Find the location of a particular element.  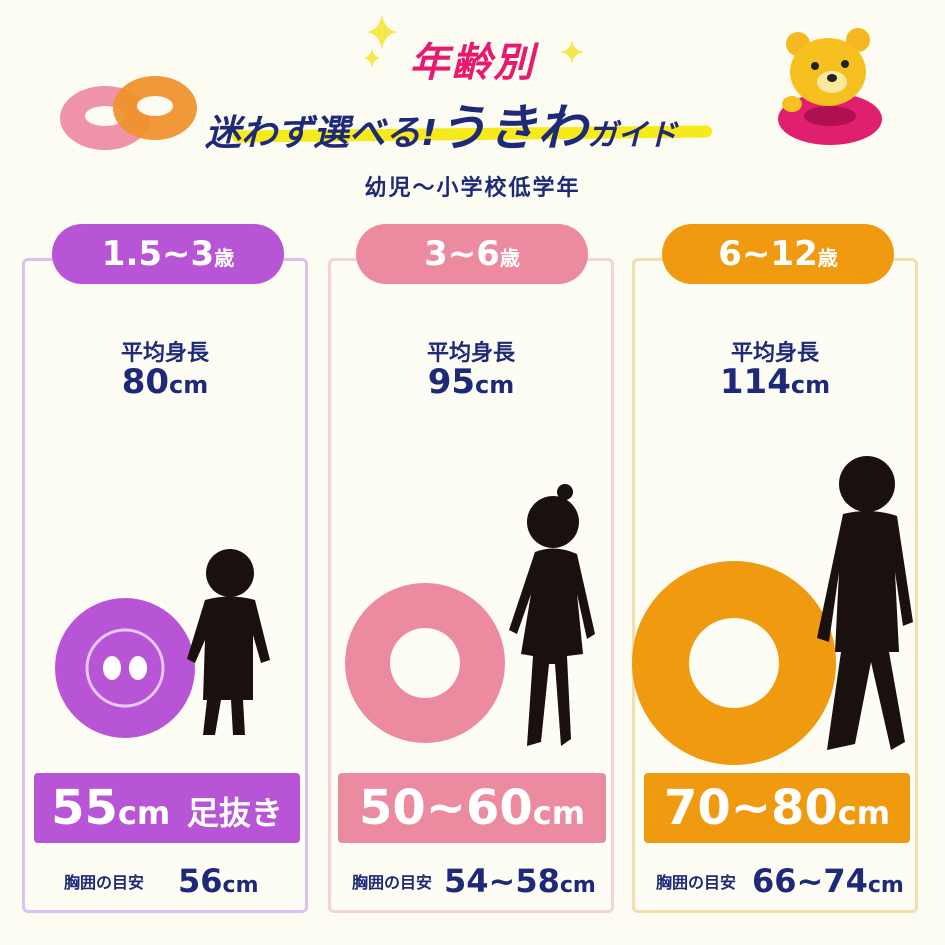

title-part: うきわ is located at coordinates (512, 128).